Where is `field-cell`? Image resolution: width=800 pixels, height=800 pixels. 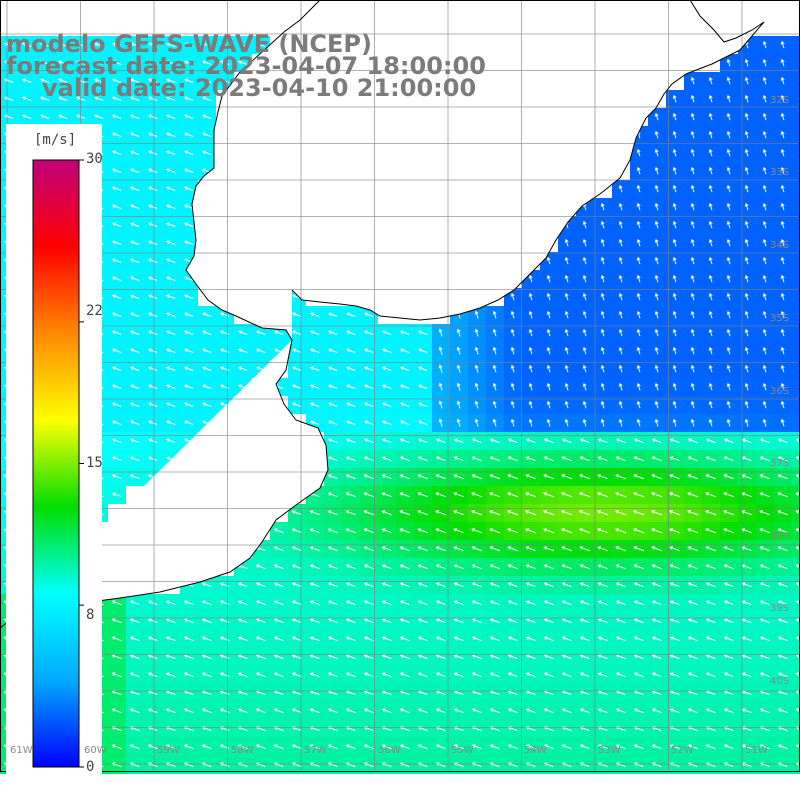
field-cell is located at coordinates (796, 63).